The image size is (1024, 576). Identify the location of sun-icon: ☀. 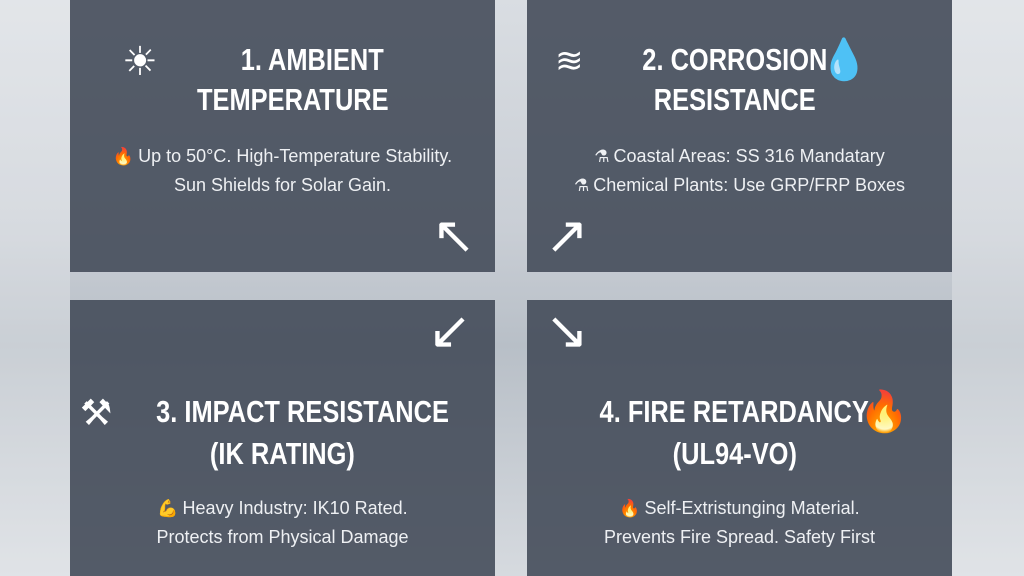
(140, 62).